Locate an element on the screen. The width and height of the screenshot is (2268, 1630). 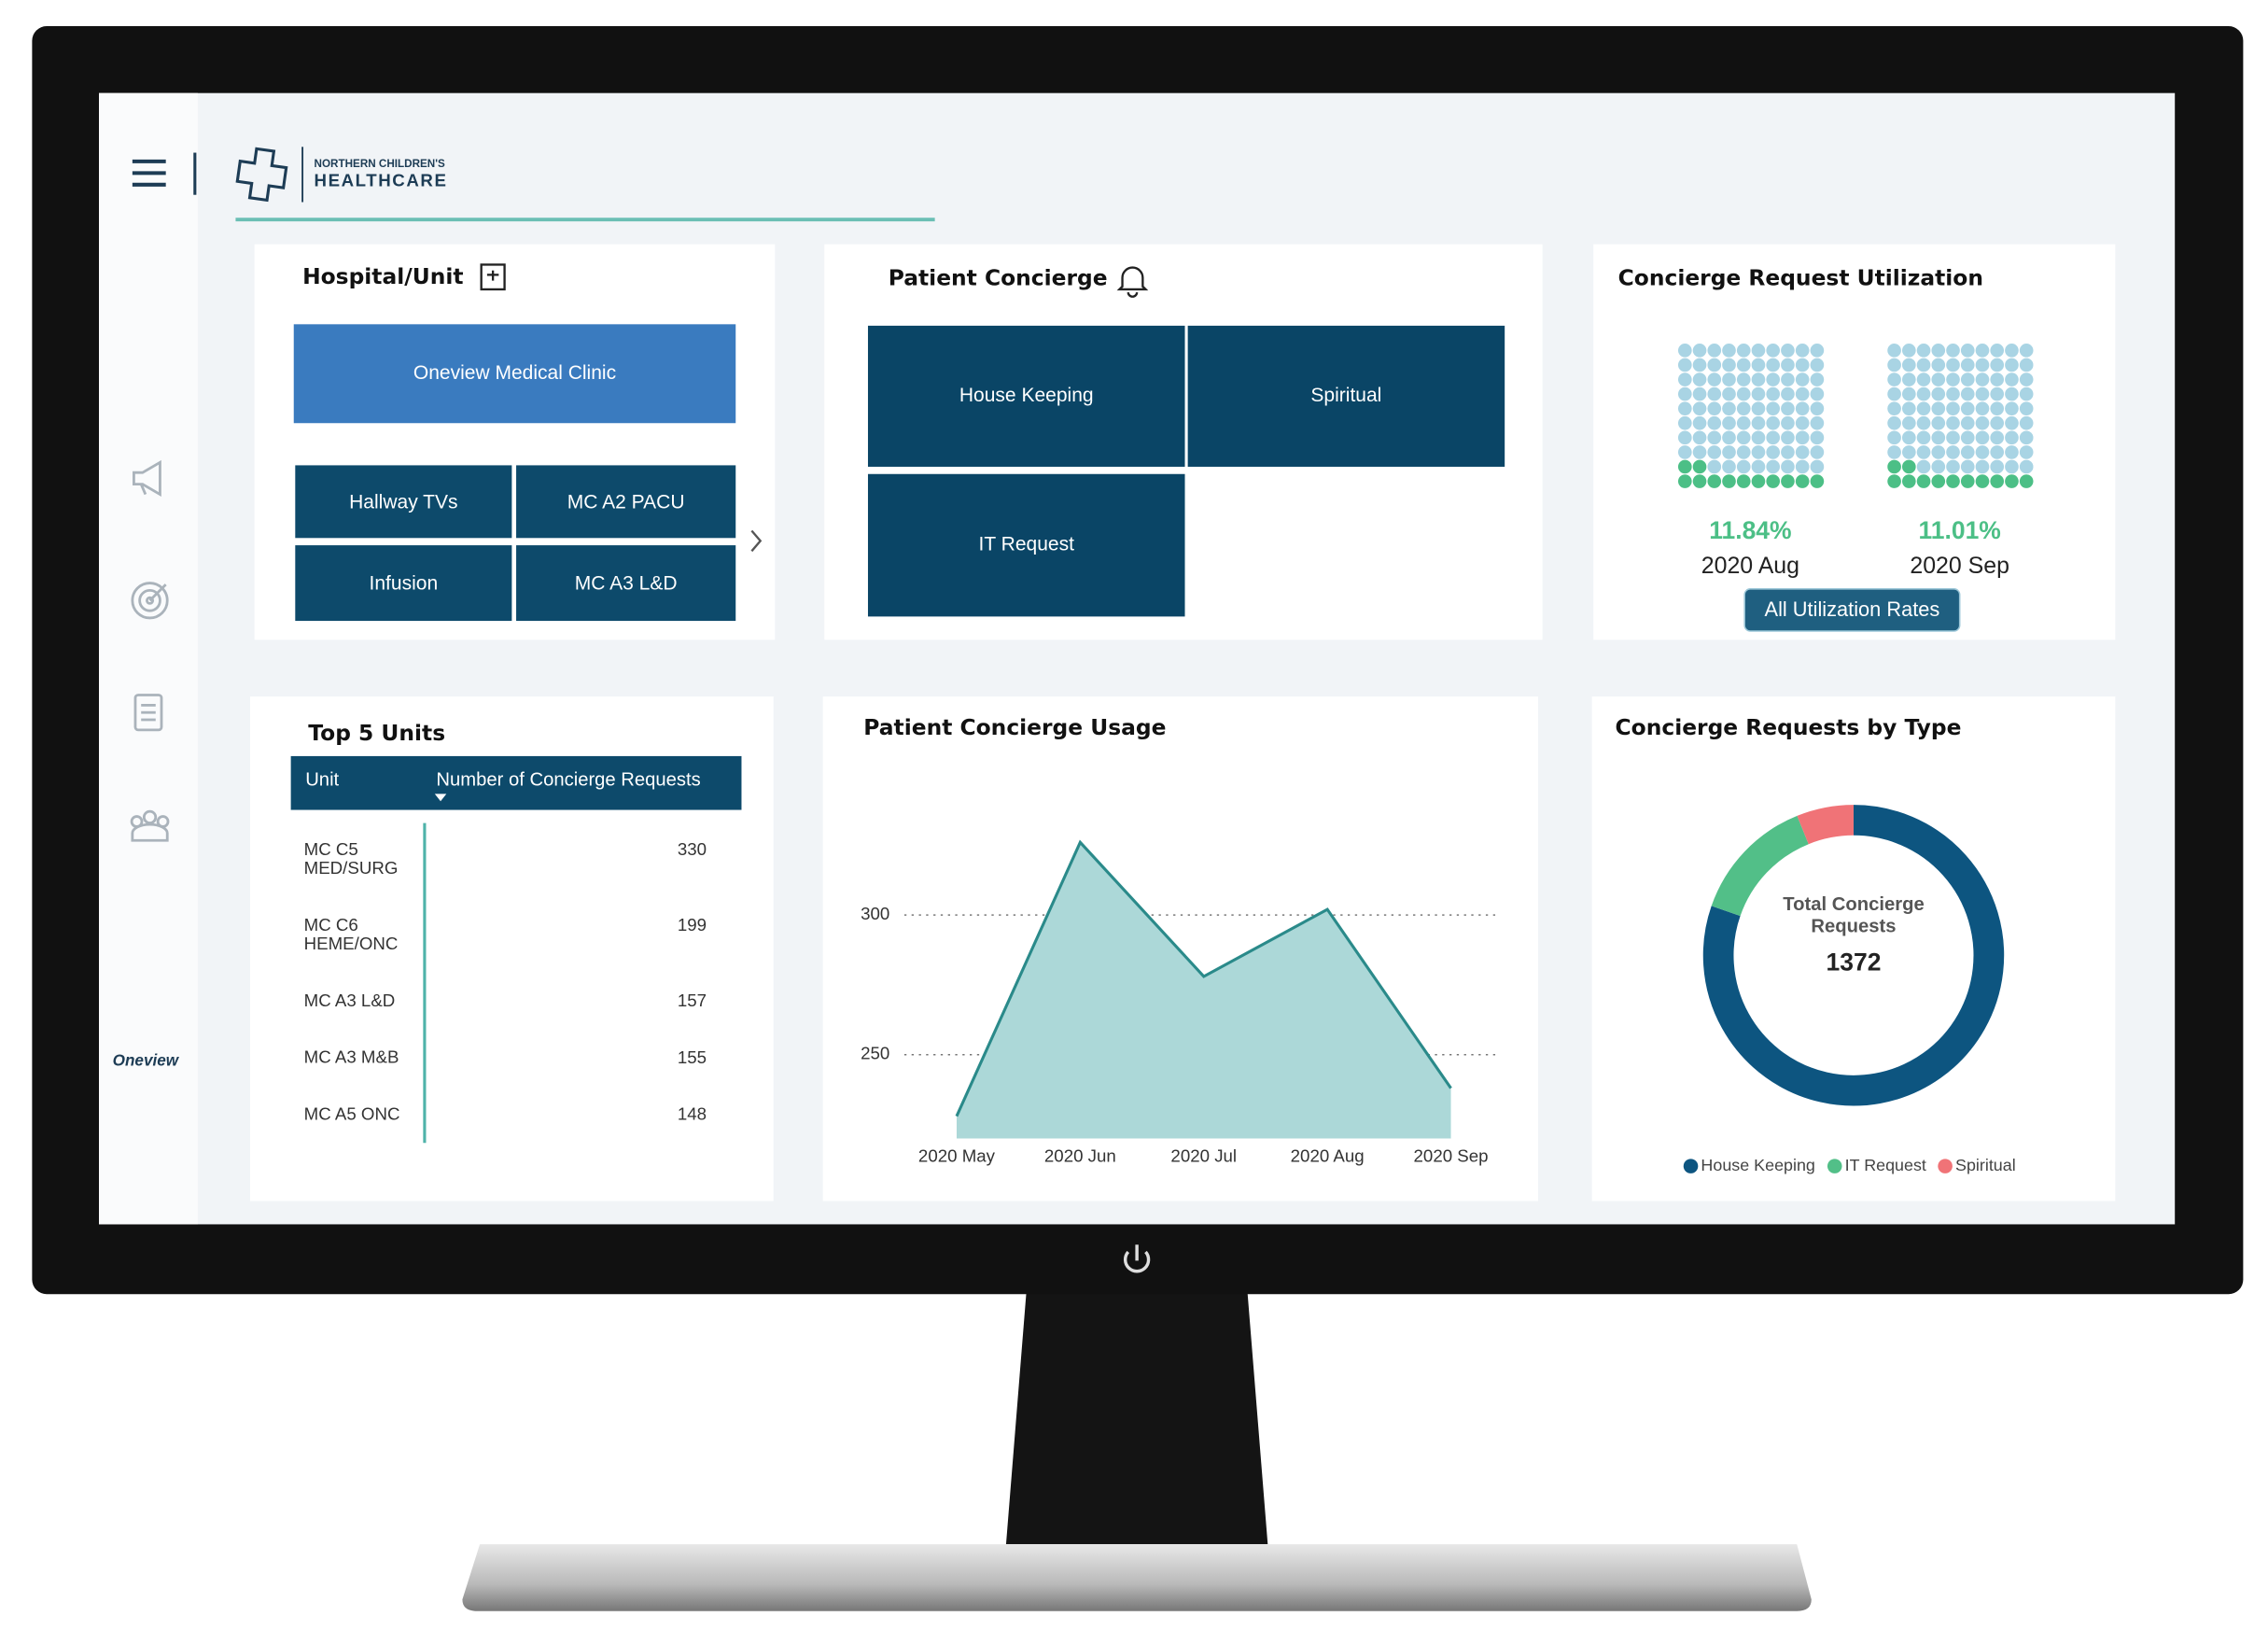
donut-segment is located at coordinates (1826, 825).